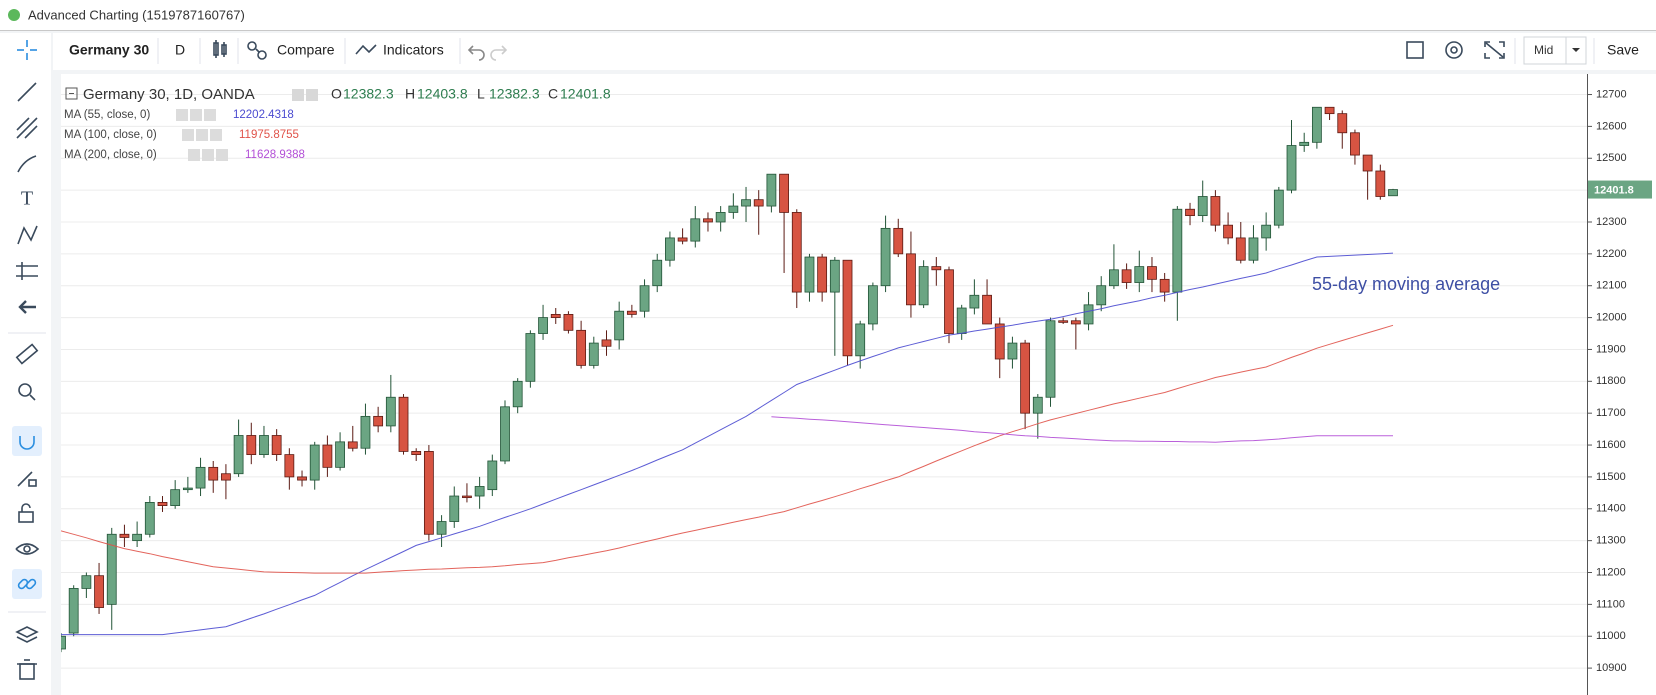 This screenshot has height=695, width=1656. What do you see at coordinates (1623, 50) in the screenshot?
I see `save-button: Save` at bounding box center [1623, 50].